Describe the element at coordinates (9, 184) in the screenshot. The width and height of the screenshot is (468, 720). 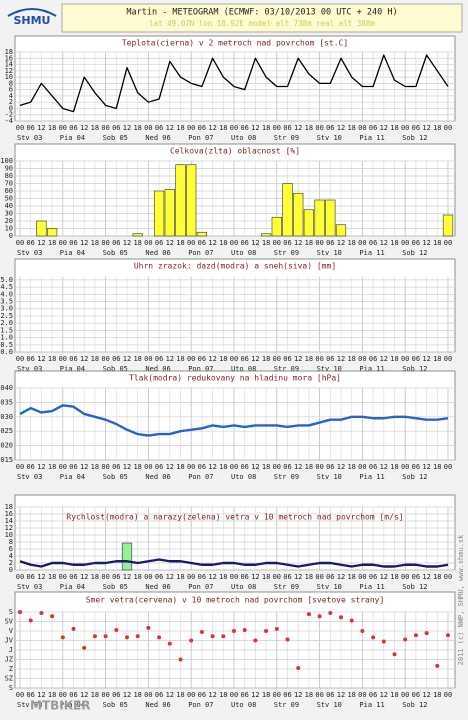
I see `y-tick-label: 70` at that location.